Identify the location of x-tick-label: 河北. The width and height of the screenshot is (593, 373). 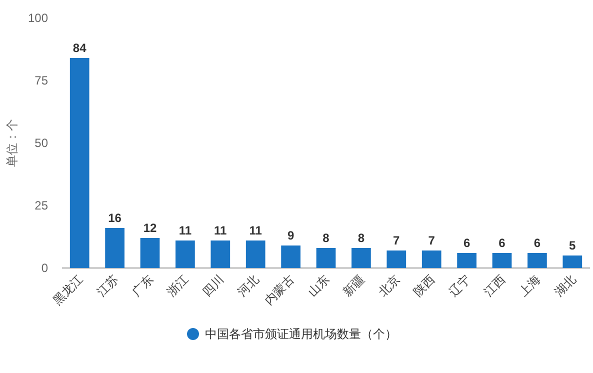
(248, 286).